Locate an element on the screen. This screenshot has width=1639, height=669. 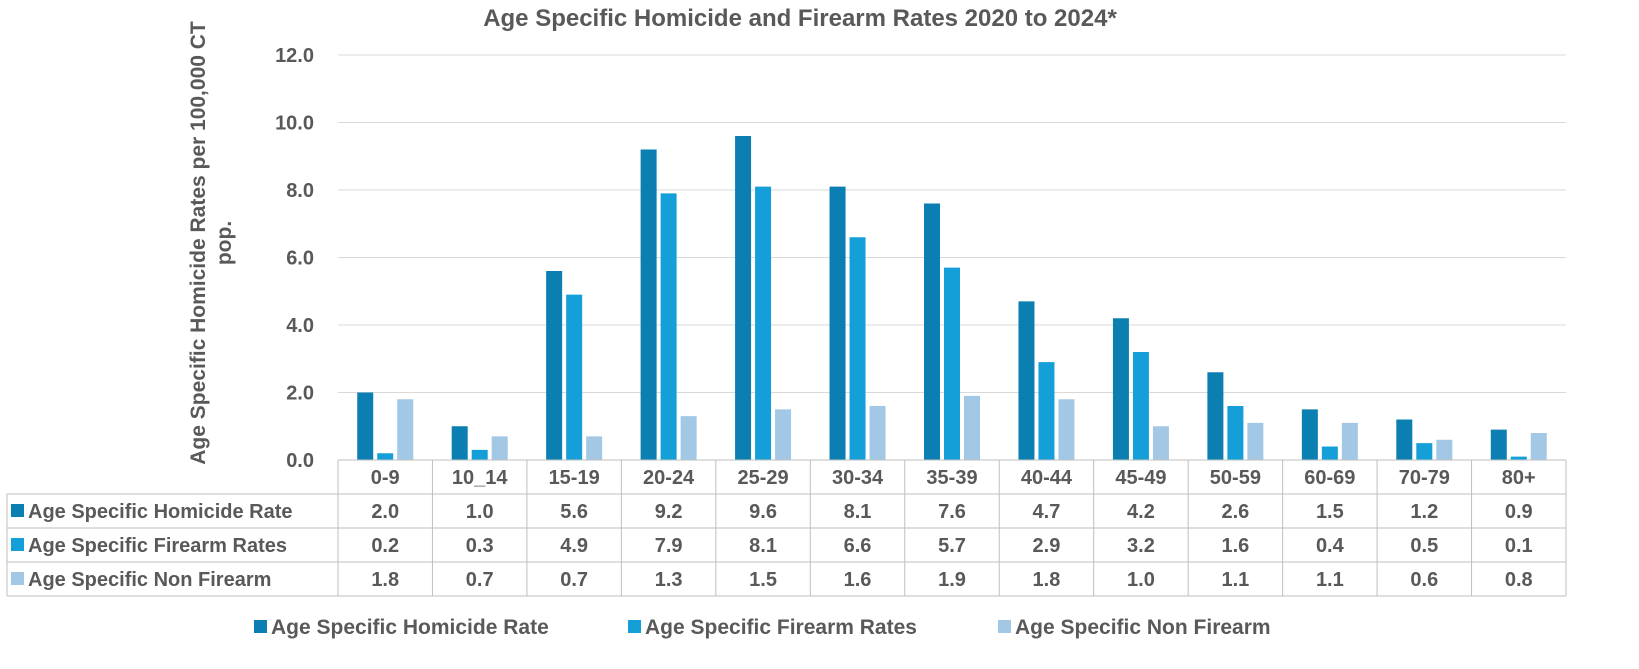
table-cell: 1.2 is located at coordinates (1424, 512).